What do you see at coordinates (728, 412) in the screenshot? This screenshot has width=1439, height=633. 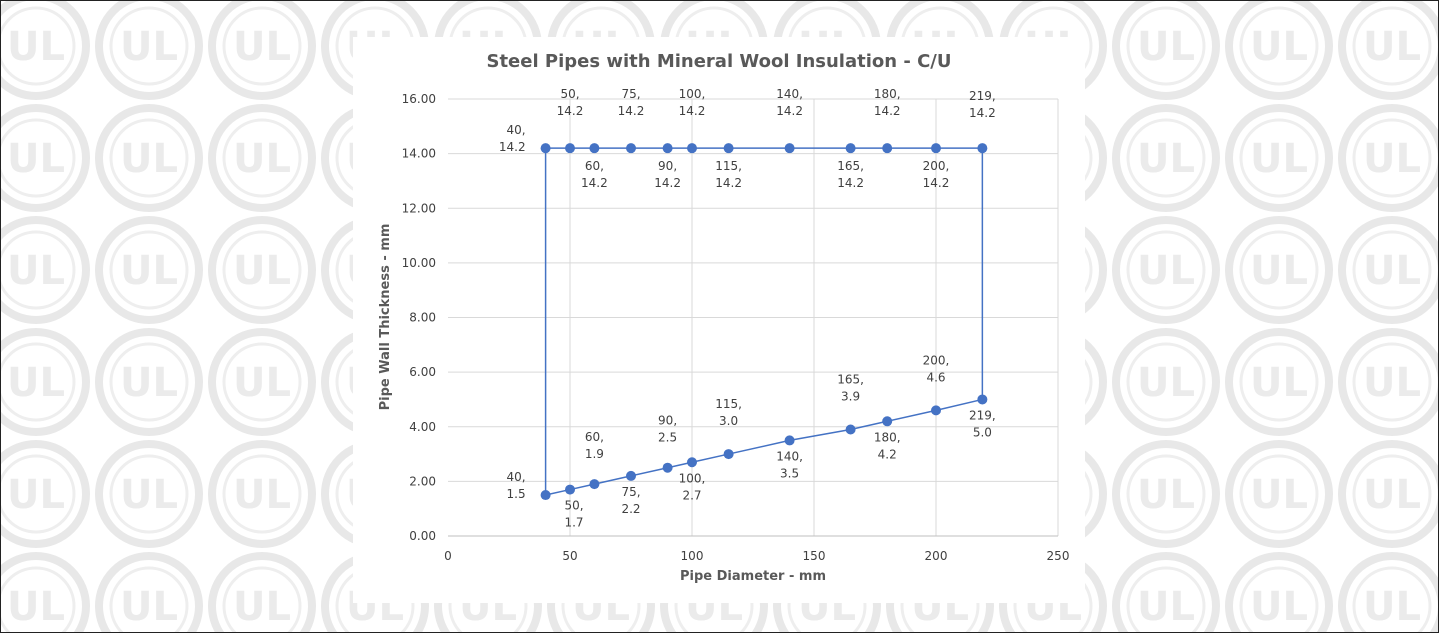 I see `data-label: 115, 3.0` at bounding box center [728, 412].